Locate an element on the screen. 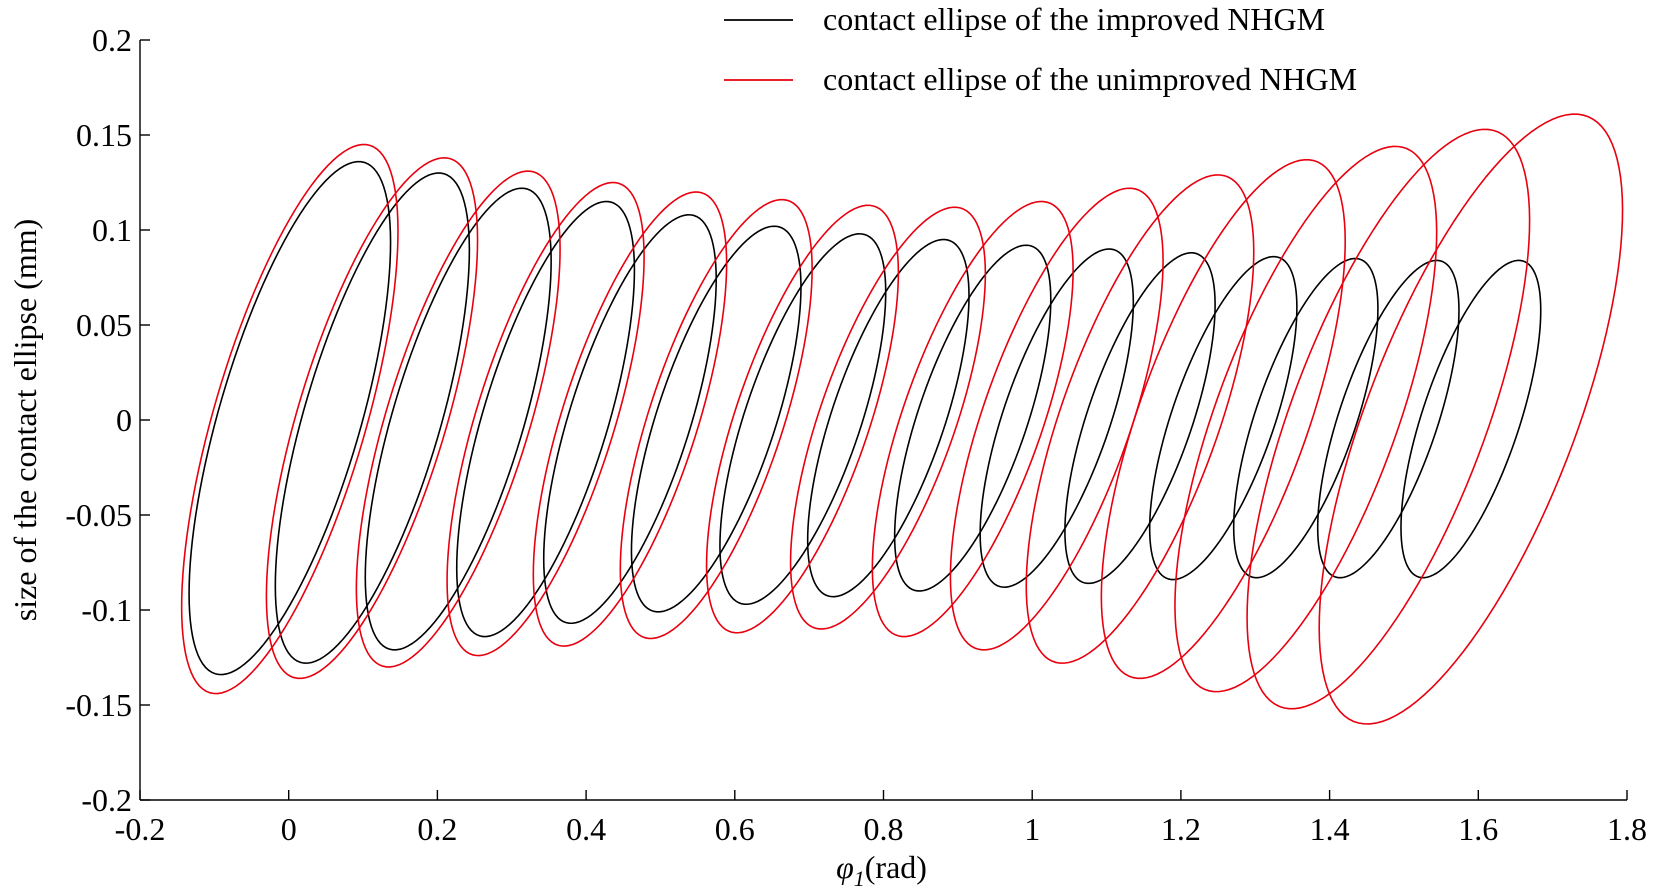  y-tick-label: -0.1 is located at coordinates (106, 610).